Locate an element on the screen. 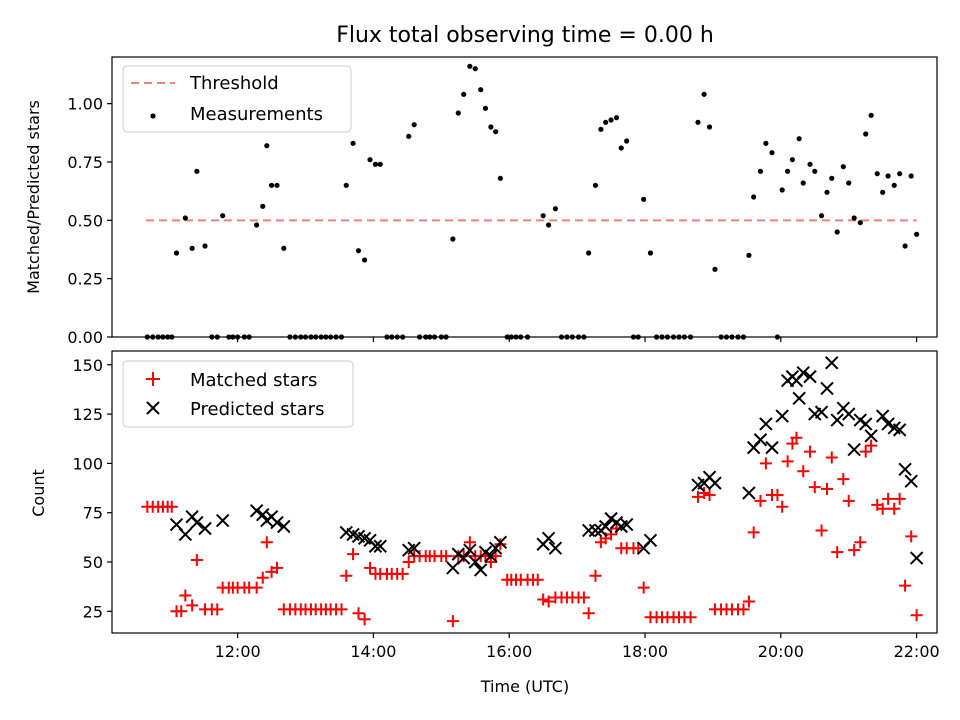 Image resolution: width=960 pixels, height=720 pixels. y-tick-label: 1.00 is located at coordinates (85, 104).